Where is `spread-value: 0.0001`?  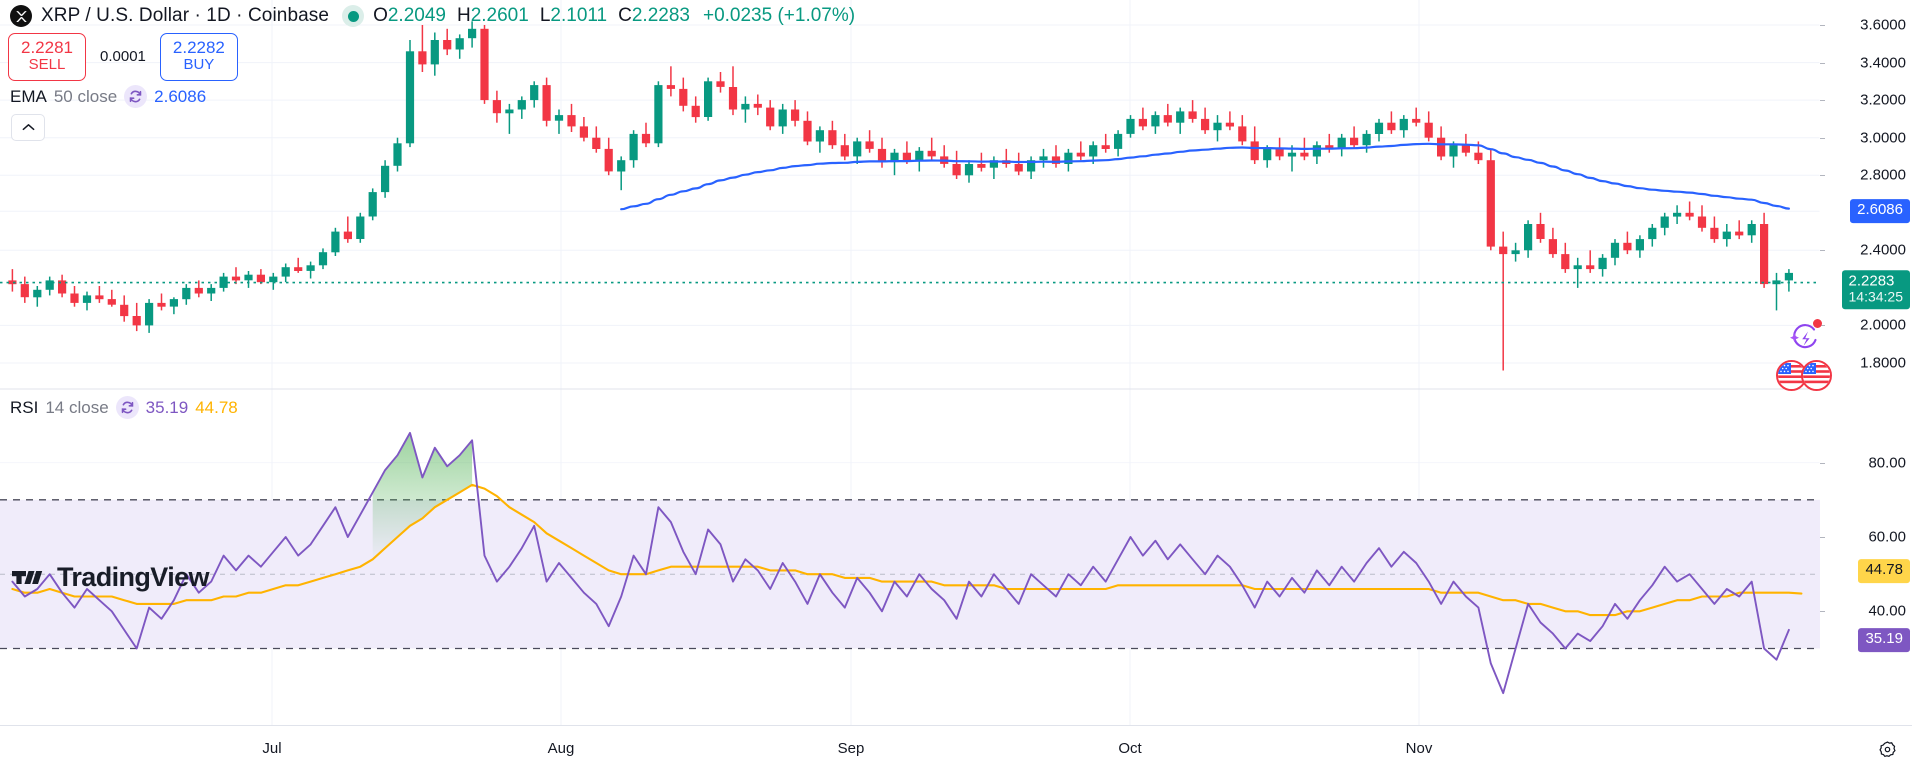 spread-value: 0.0001 is located at coordinates (123, 57).